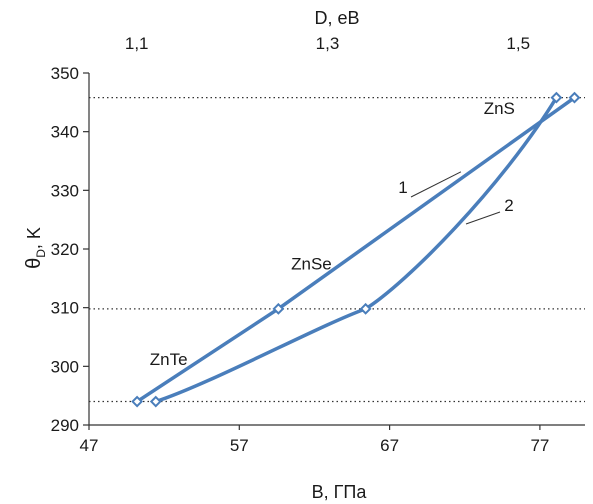 This screenshot has height=504, width=593. Describe the element at coordinates (34, 263) in the screenshot. I see `y-axis-title-symbol: θ` at that location.